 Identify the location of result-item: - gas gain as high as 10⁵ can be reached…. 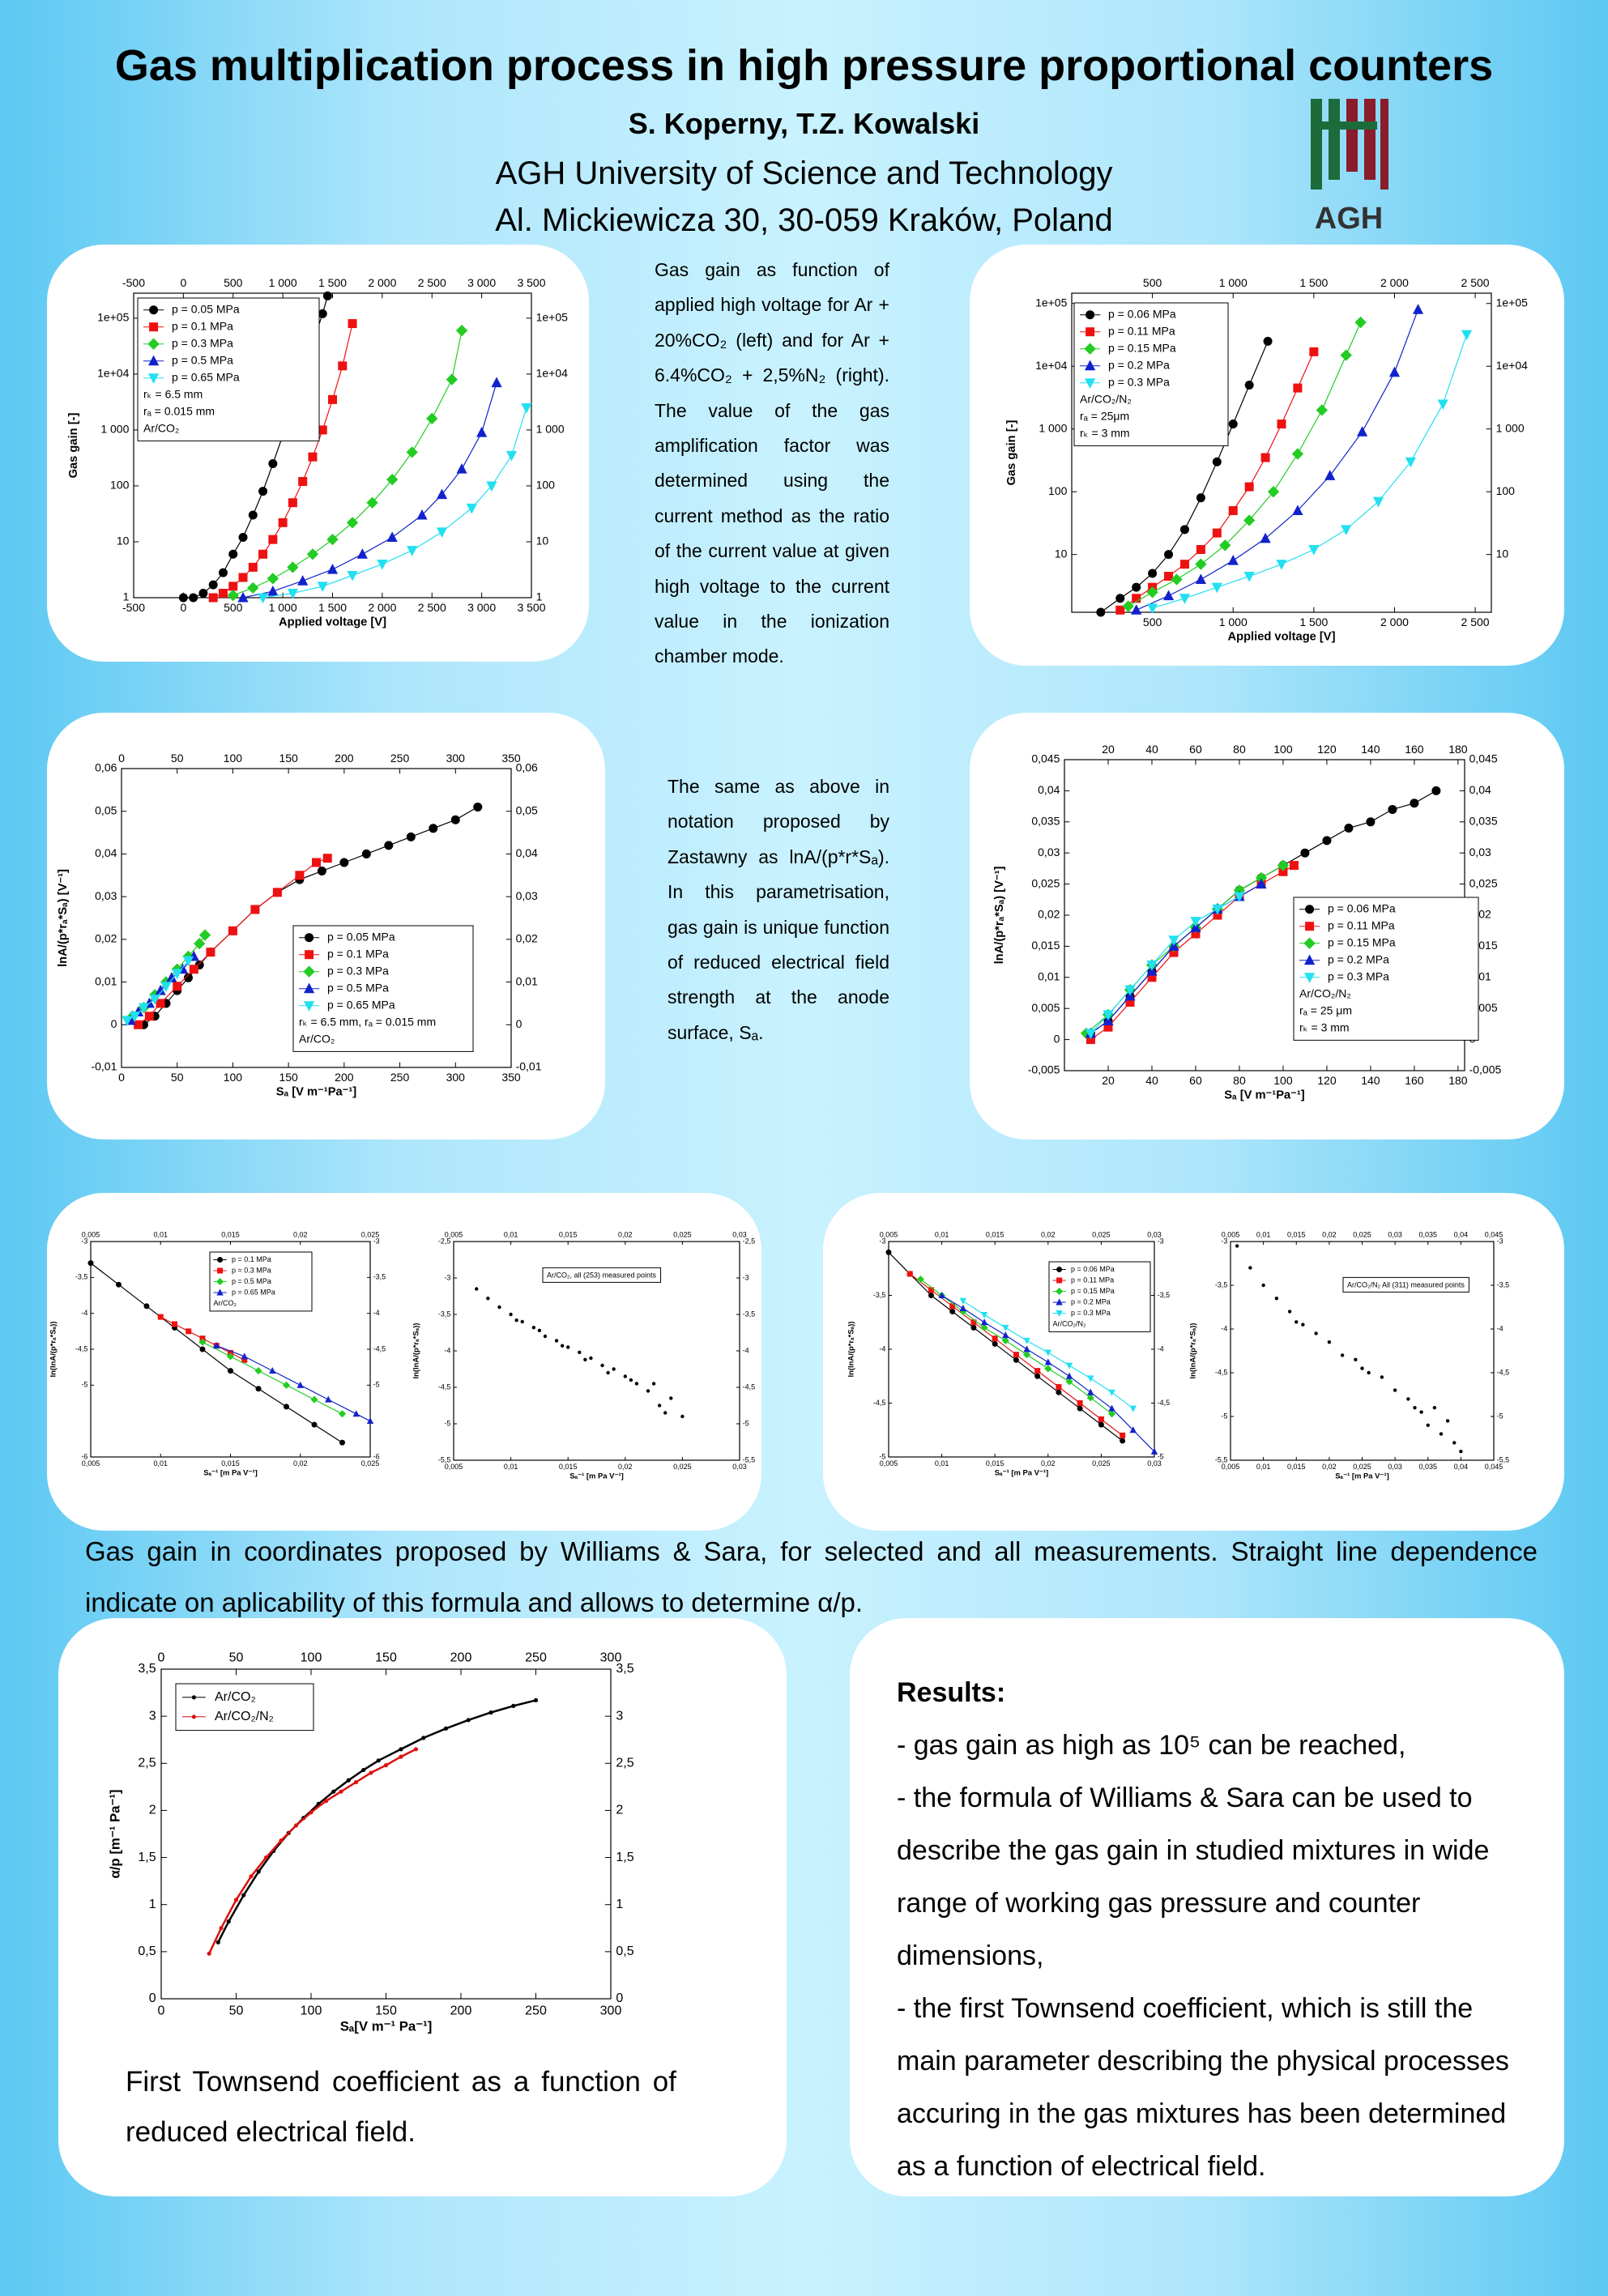
(1151, 1746).